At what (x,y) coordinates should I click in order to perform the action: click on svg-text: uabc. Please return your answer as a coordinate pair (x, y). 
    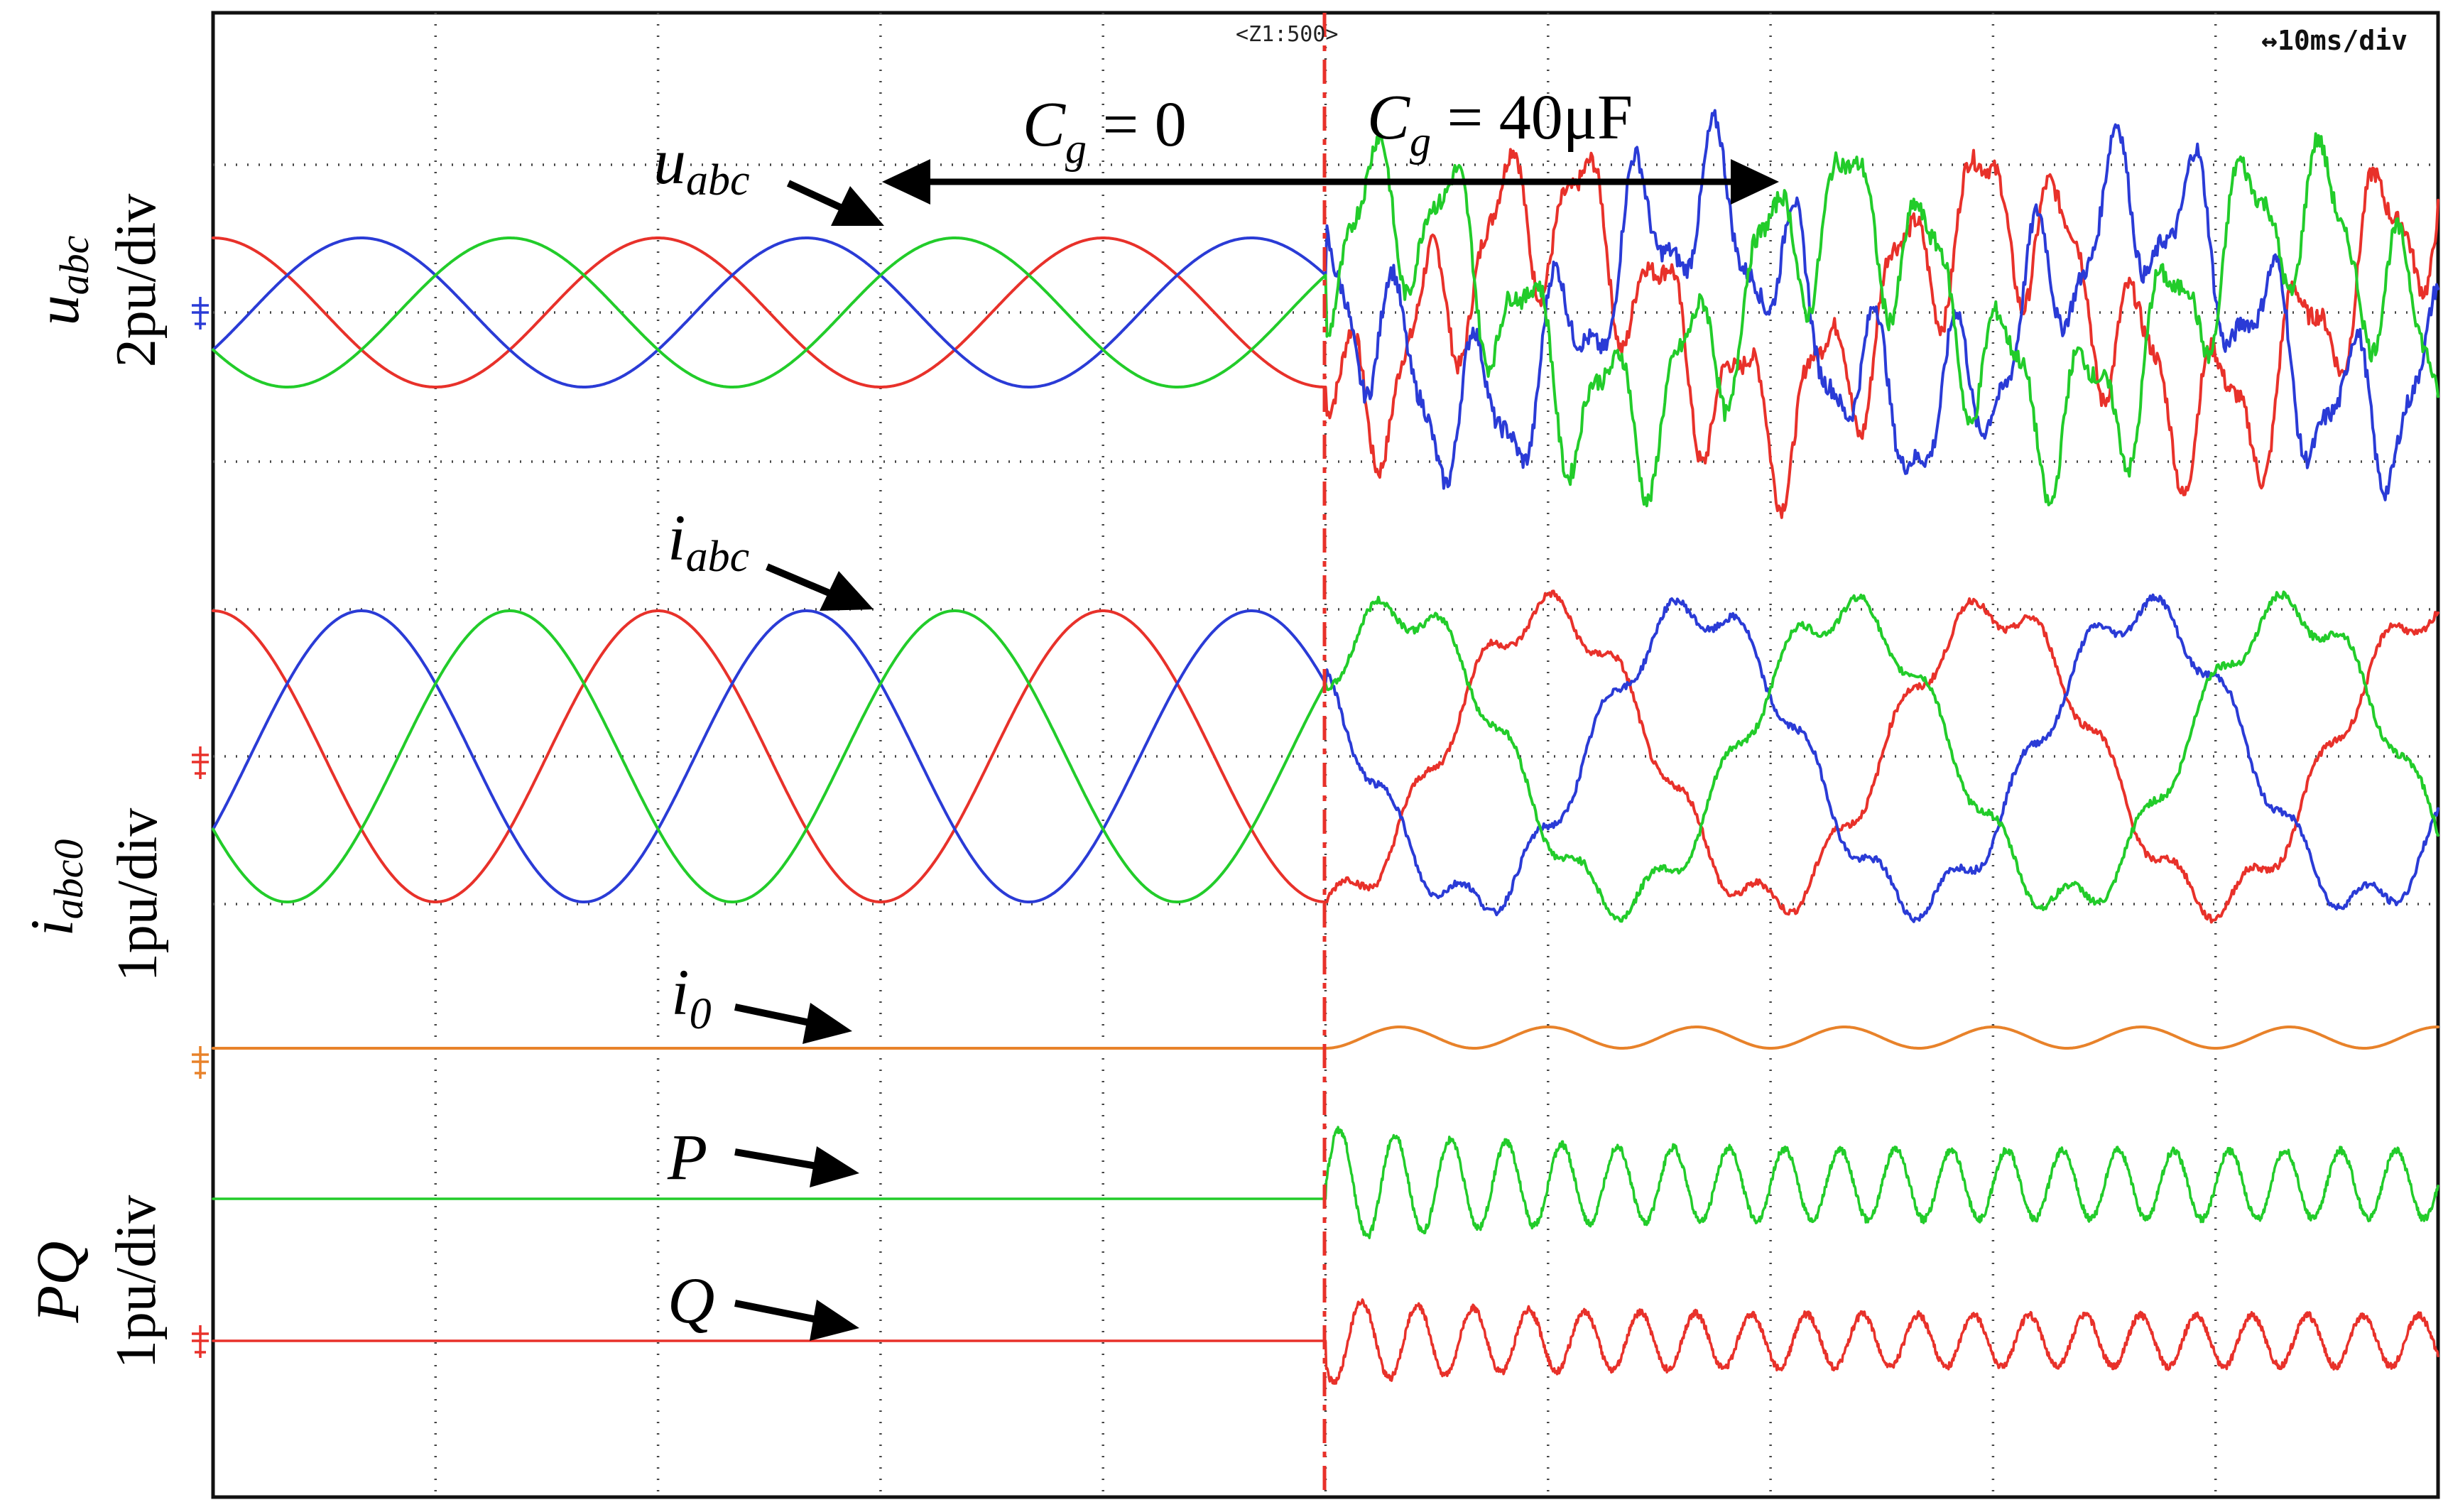
    Looking at the image, I should click on (60, 280).